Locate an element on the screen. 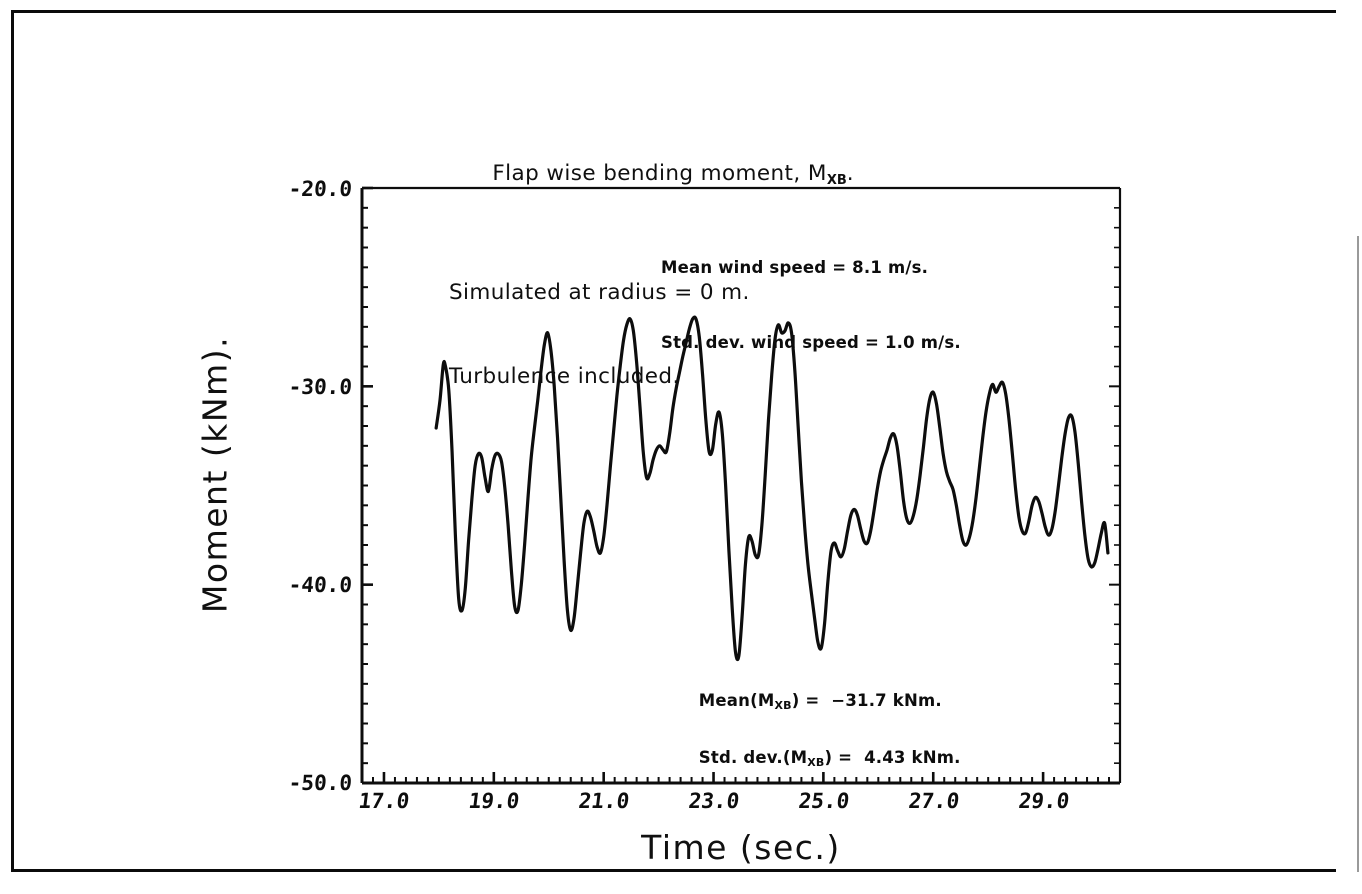  mean-moment-prefix: Mean(M is located at coordinates (736, 700).